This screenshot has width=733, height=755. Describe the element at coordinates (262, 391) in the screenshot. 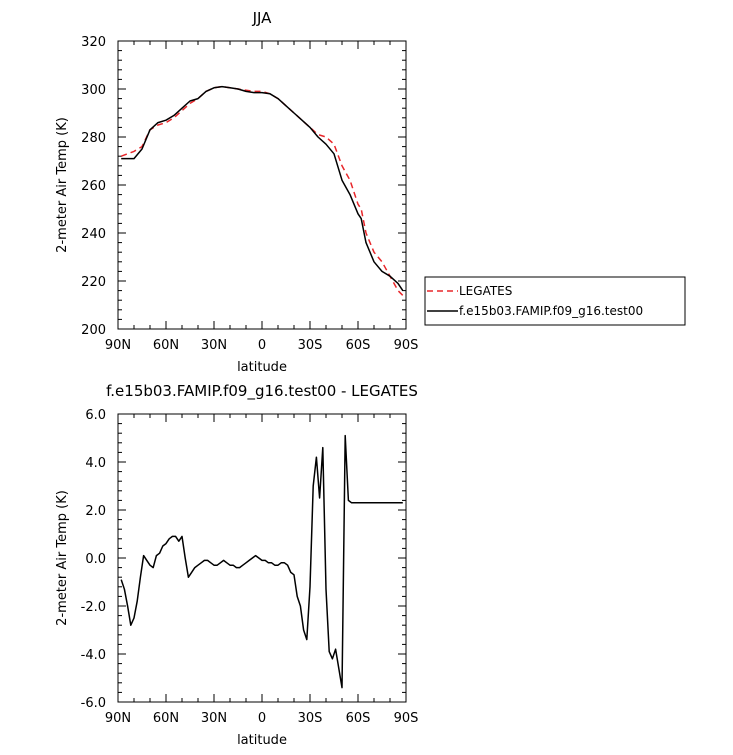

I see `chart-title: f.e15b03.FAMIP.f09_g16.test00 - LEGATES` at that location.